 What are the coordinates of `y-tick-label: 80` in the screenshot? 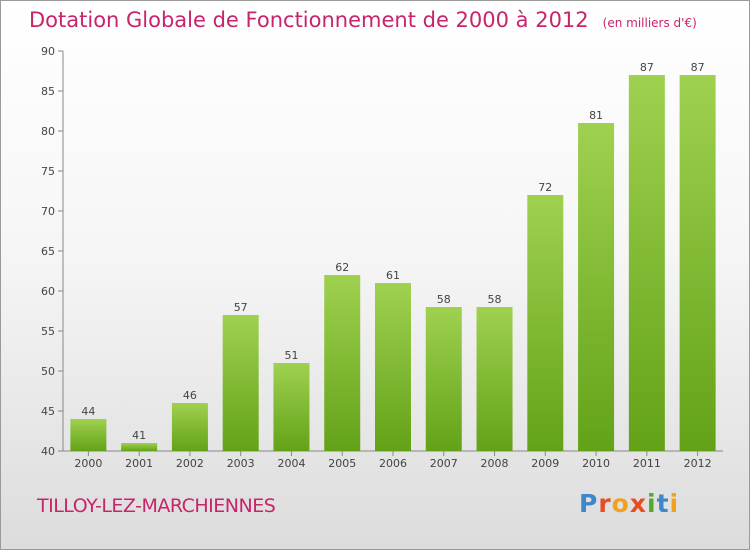 It's located at (48, 131).